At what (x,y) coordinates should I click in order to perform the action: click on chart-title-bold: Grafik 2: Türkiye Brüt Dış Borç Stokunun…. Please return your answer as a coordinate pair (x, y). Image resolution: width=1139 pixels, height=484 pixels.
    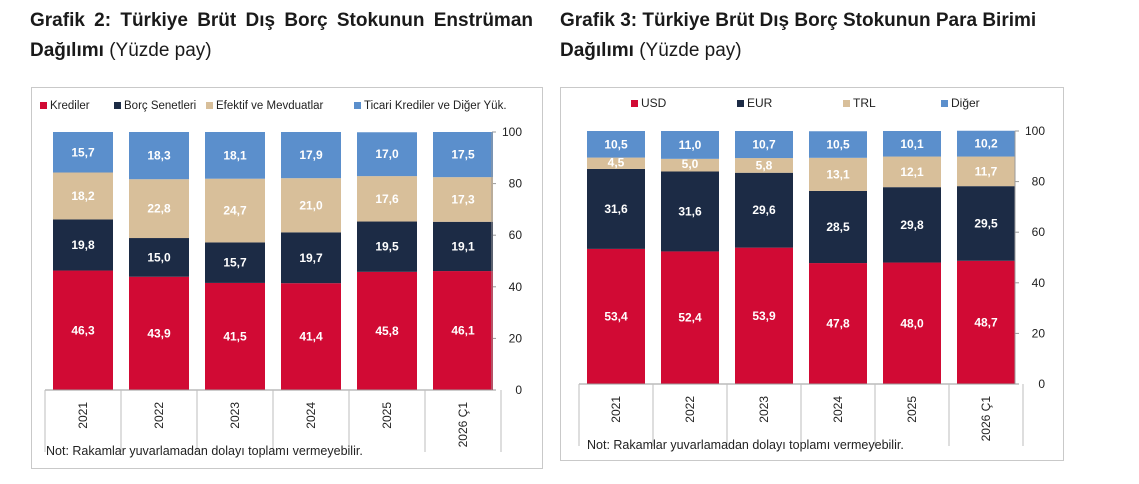
    Looking at the image, I should click on (281, 35).